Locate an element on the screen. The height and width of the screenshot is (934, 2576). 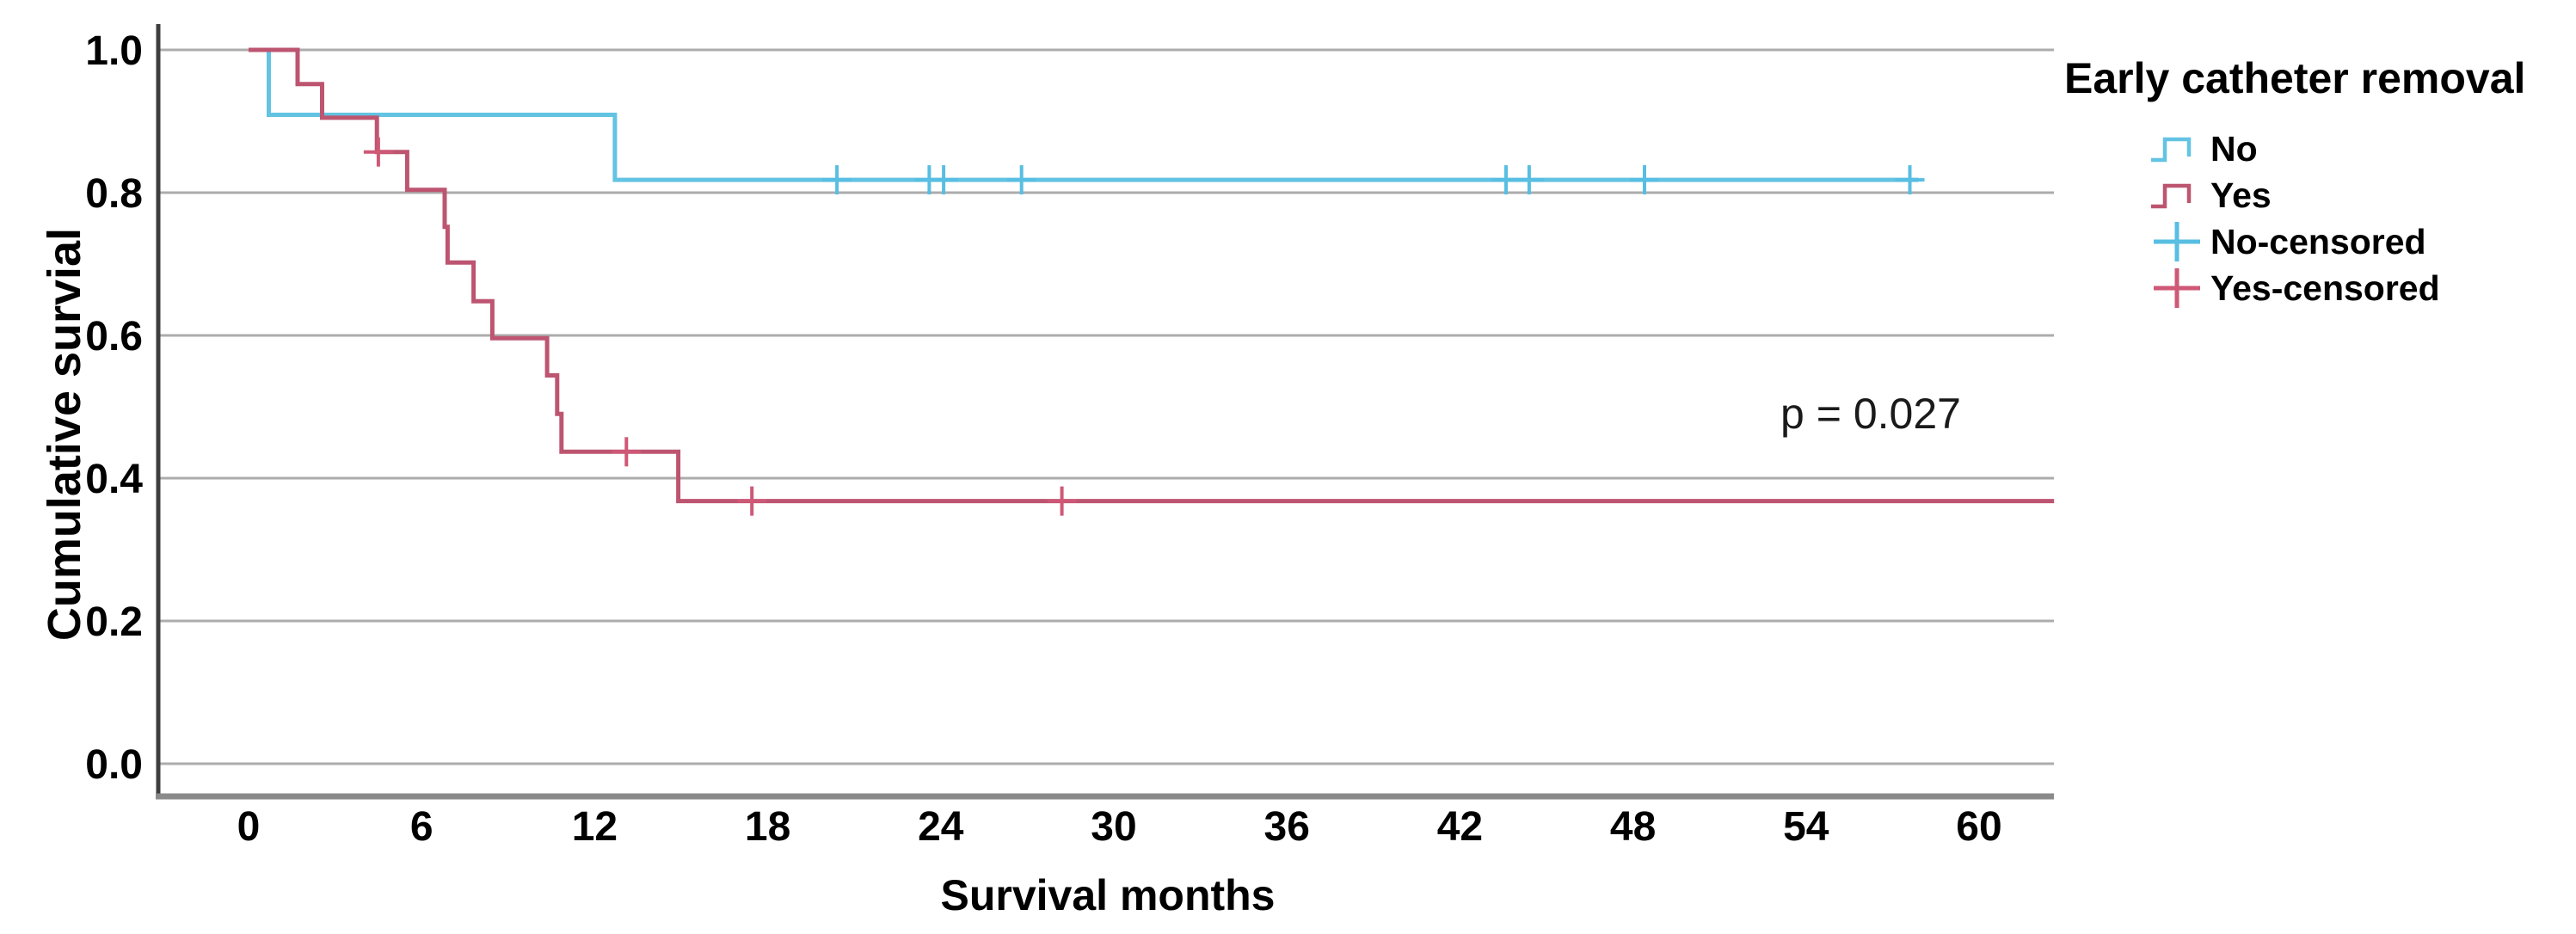
legend-item-no-censored: No-censored is located at coordinates (2320, 241).